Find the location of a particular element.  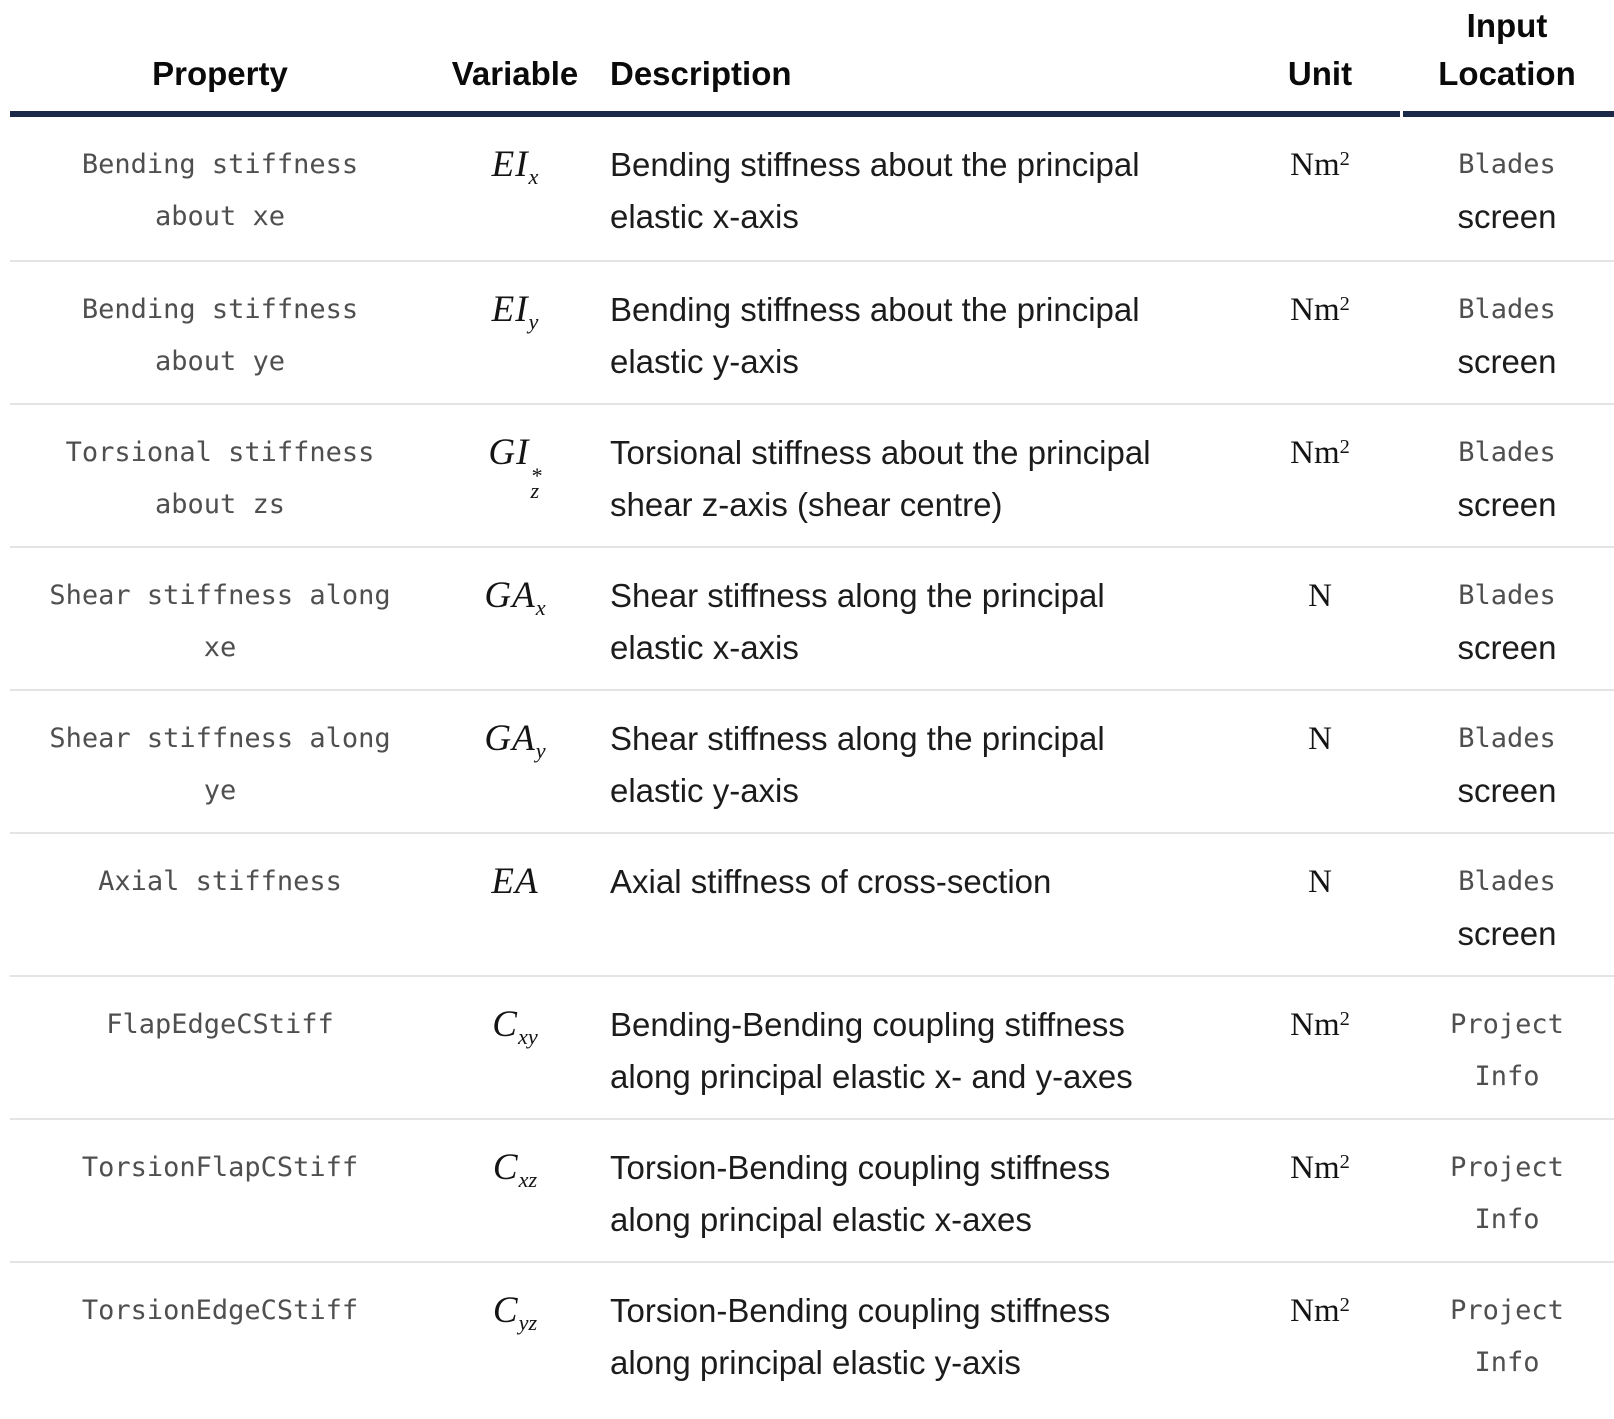

variable-cell: EIy is located at coordinates (515, 309).